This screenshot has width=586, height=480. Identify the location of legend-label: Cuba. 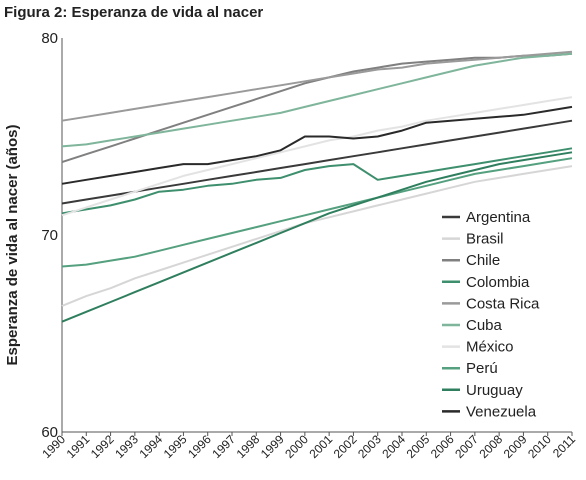
(484, 325).